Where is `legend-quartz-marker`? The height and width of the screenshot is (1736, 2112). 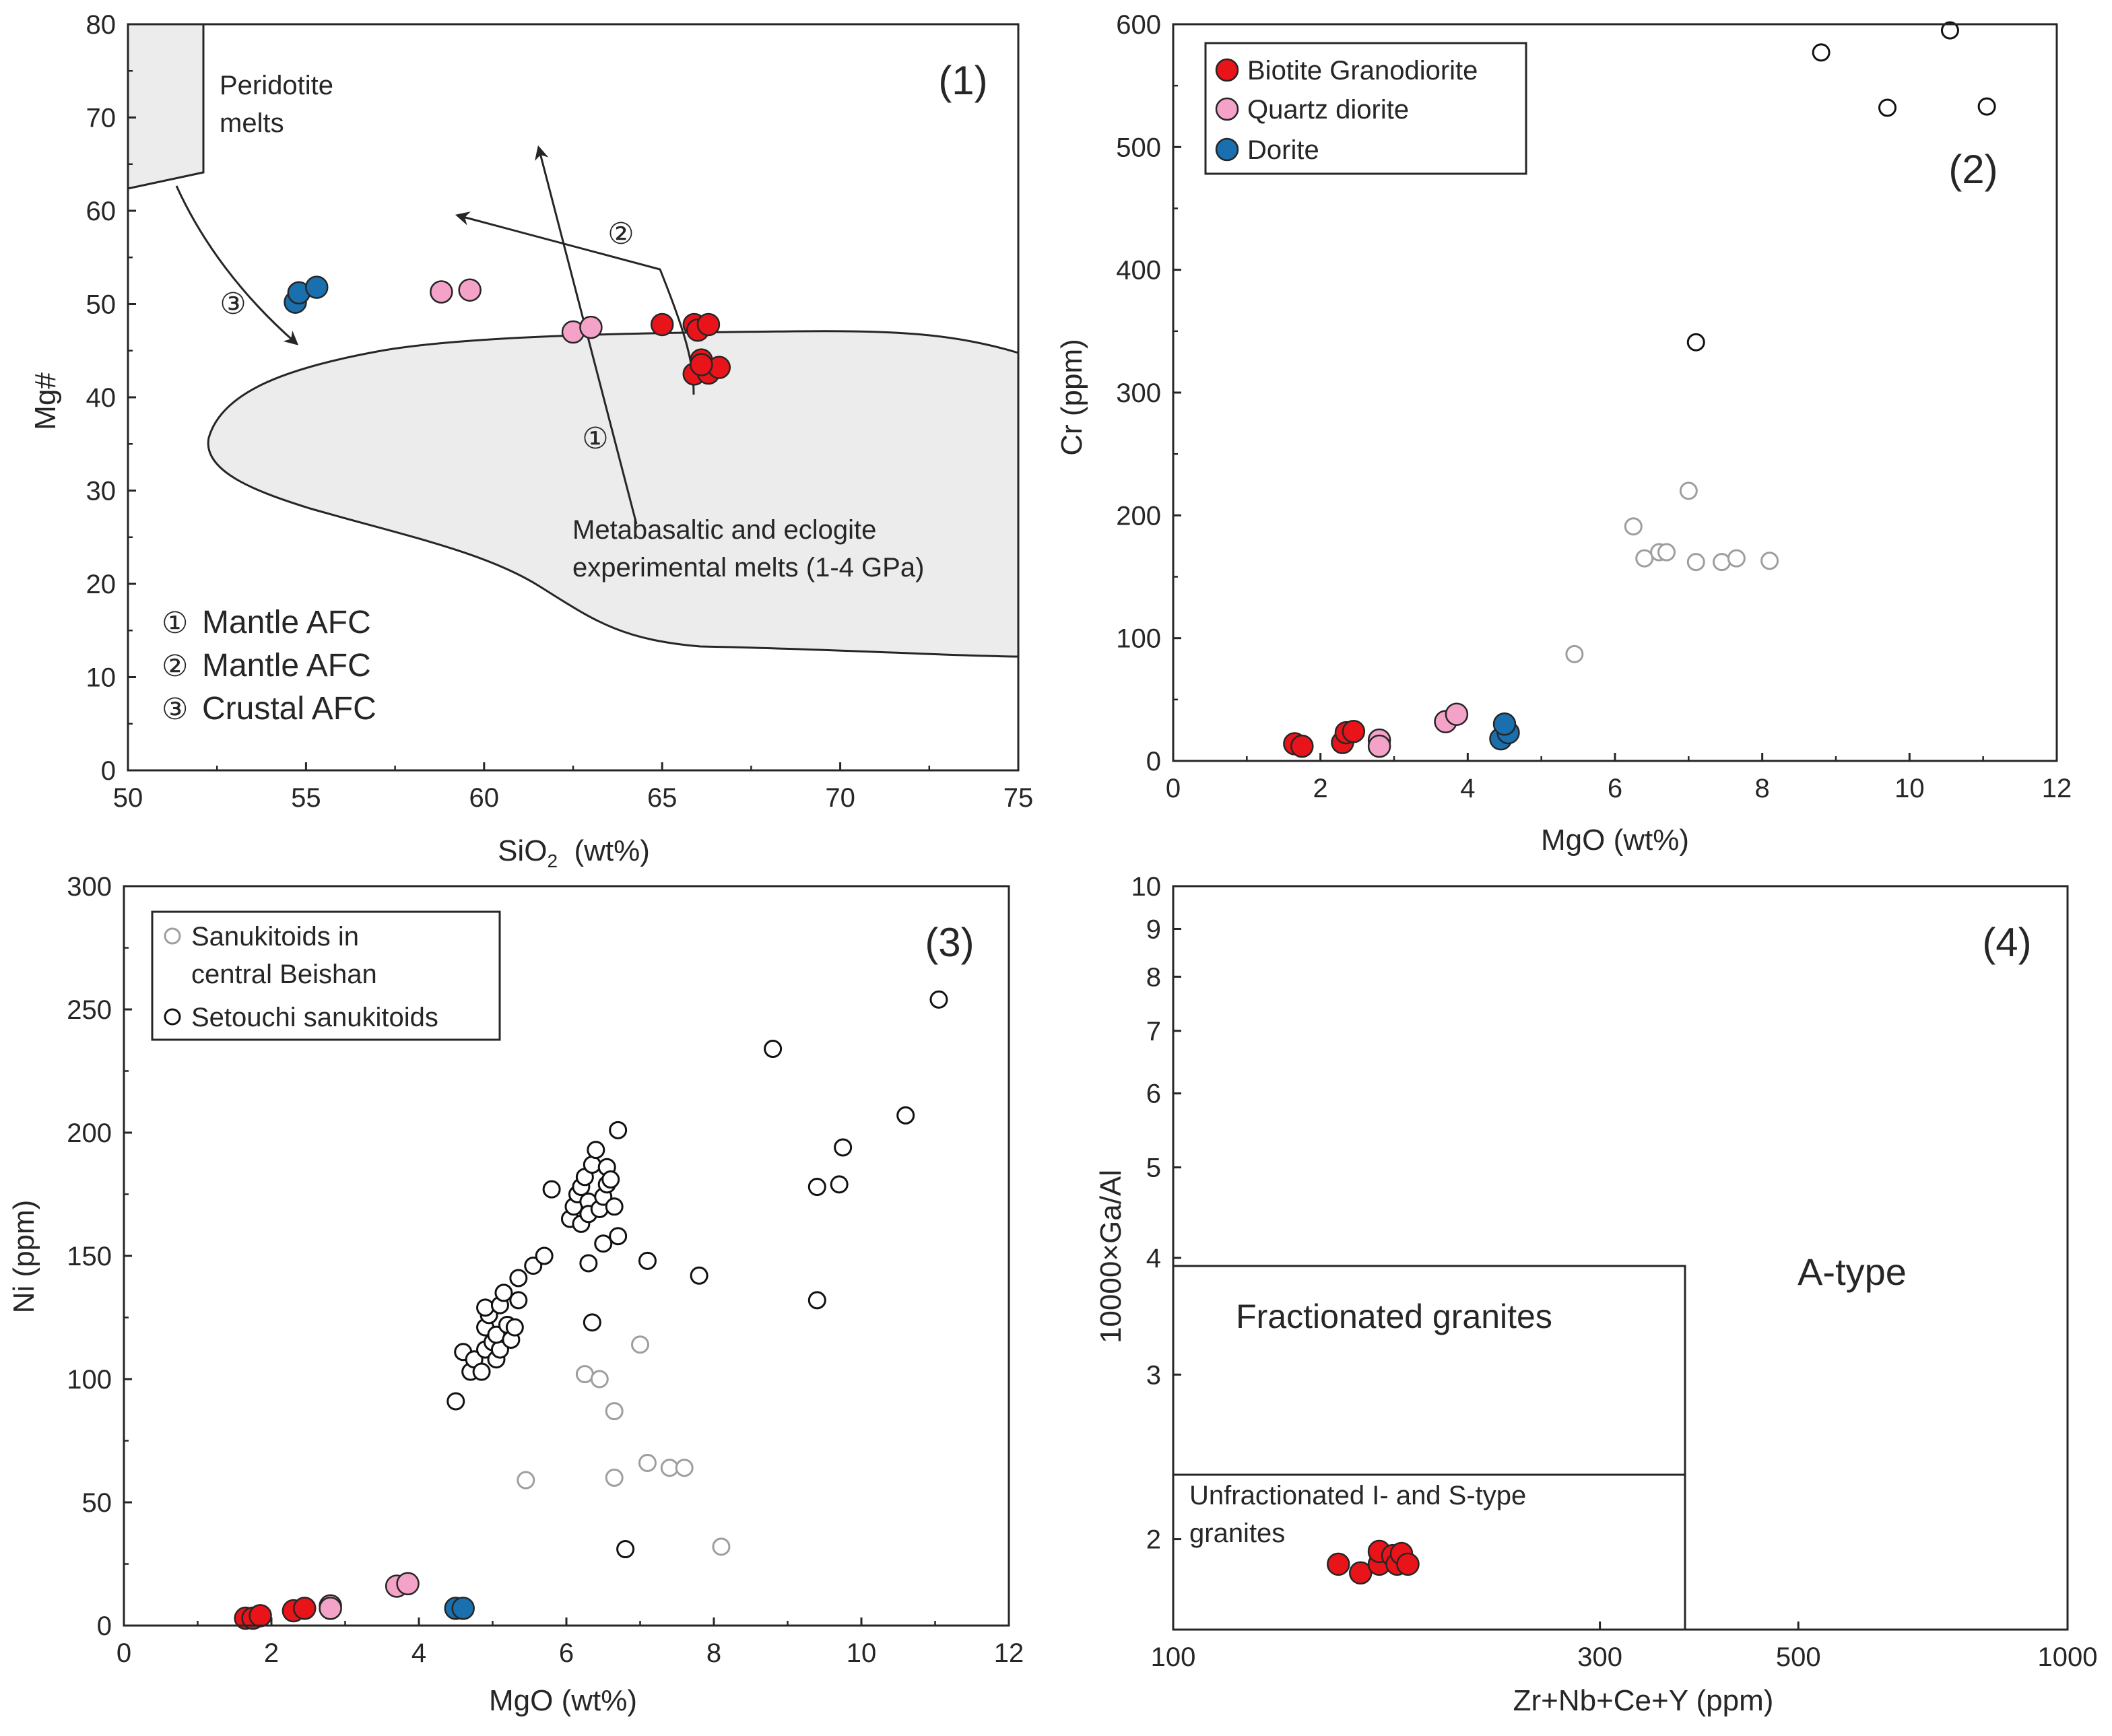 legend-quartz-marker is located at coordinates (1227, 109).